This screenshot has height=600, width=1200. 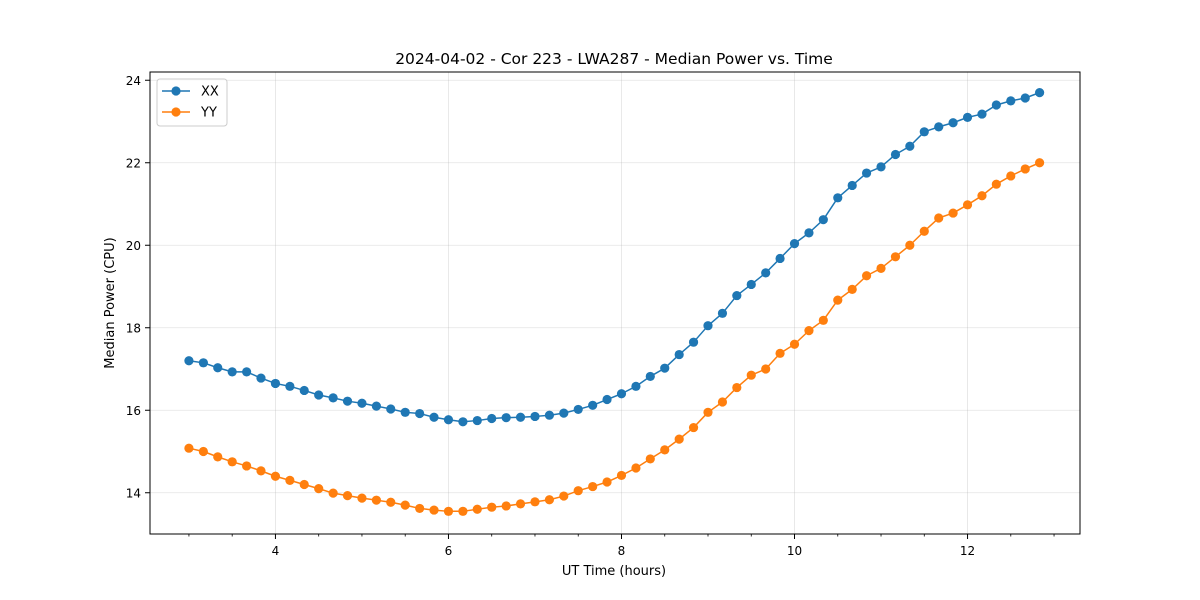 I want to click on x-tick-label: 6, so click(x=449, y=551).